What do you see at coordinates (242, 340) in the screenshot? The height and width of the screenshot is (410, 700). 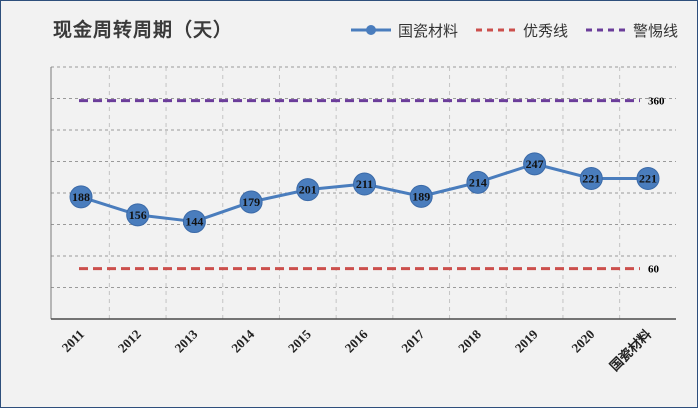 I see `x-tick-label: 2014` at bounding box center [242, 340].